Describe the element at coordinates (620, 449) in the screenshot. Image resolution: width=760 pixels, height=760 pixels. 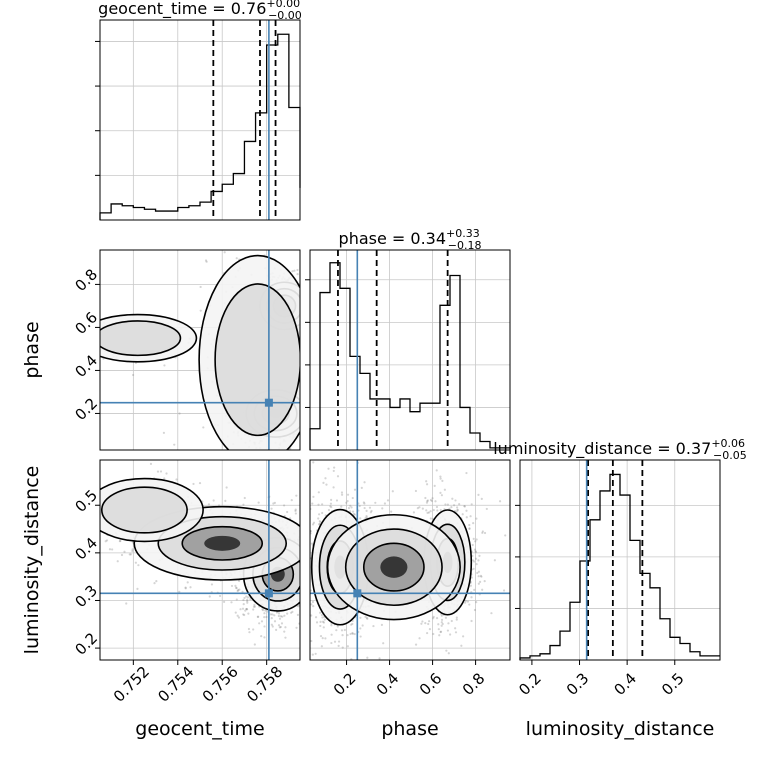
I see `title-luminosity_distance: luminosity_distance = 0.37+0.06 −0.05` at that location.